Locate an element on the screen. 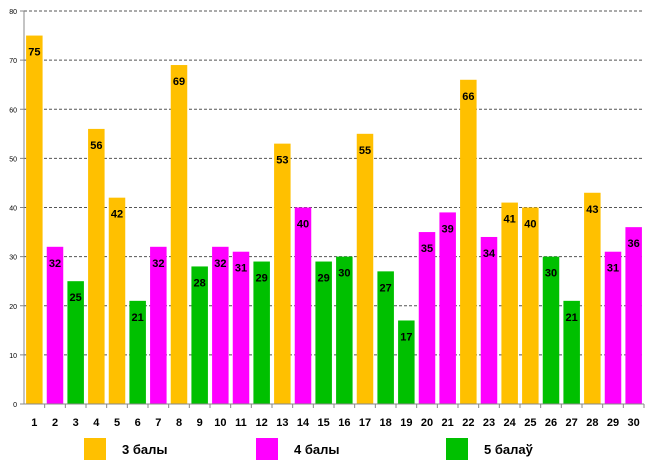  x-tick-label-5: 5 is located at coordinates (117, 423).